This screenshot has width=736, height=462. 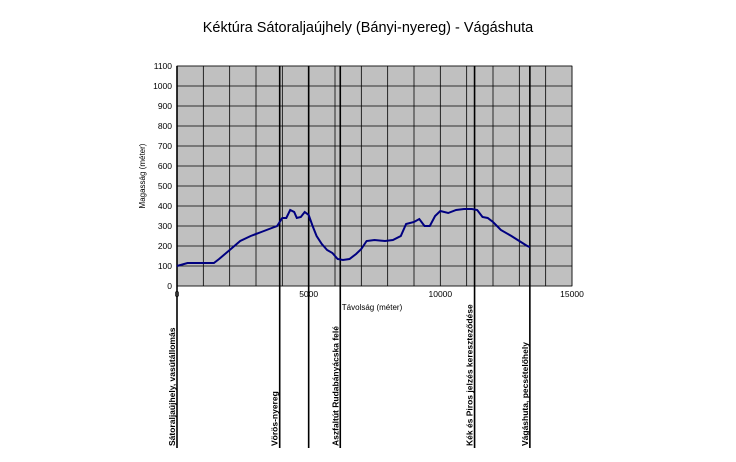 What do you see at coordinates (165, 166) in the screenshot?
I see `y-tick-label: 600` at bounding box center [165, 166].